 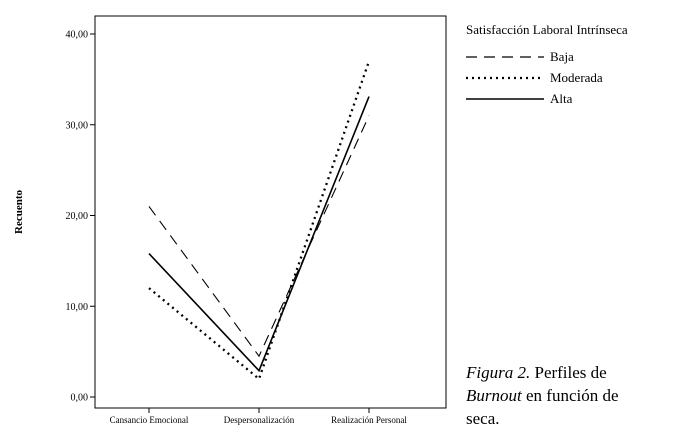 What do you see at coordinates (505, 56) in the screenshot?
I see `legend-swatch-baja` at bounding box center [505, 56].